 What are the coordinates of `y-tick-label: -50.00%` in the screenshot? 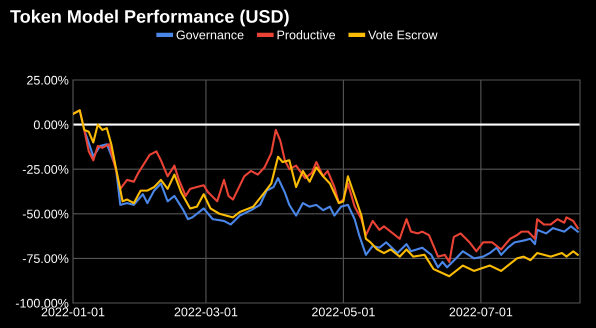 It's located at (45, 214).